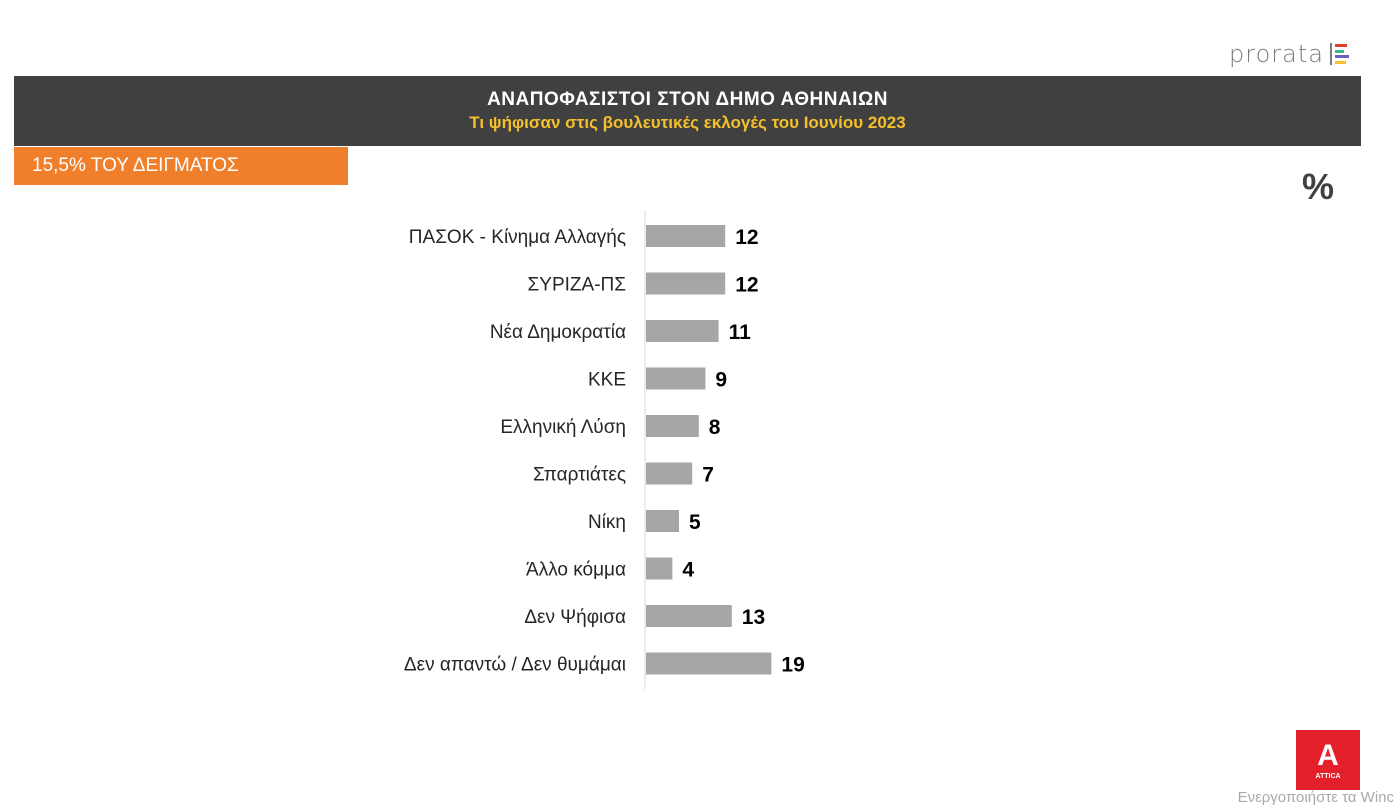  What do you see at coordinates (1340, 54) in the screenshot?
I see `logo-mark-icon` at bounding box center [1340, 54].